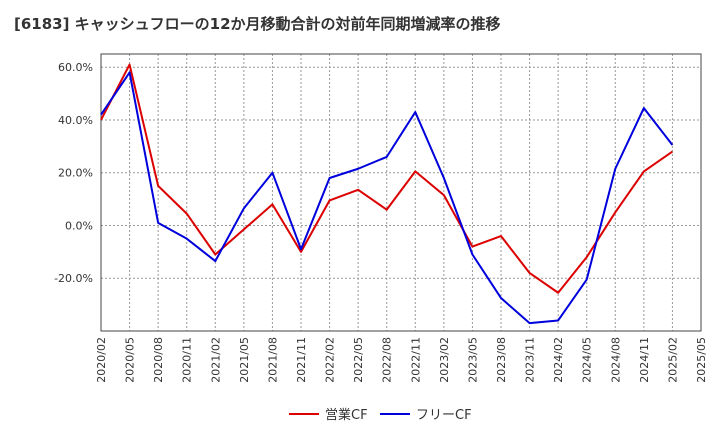 This screenshot has height=440, width=720. Describe the element at coordinates (244, 360) in the screenshot. I see `x-tick-label: 2021/05` at that location.